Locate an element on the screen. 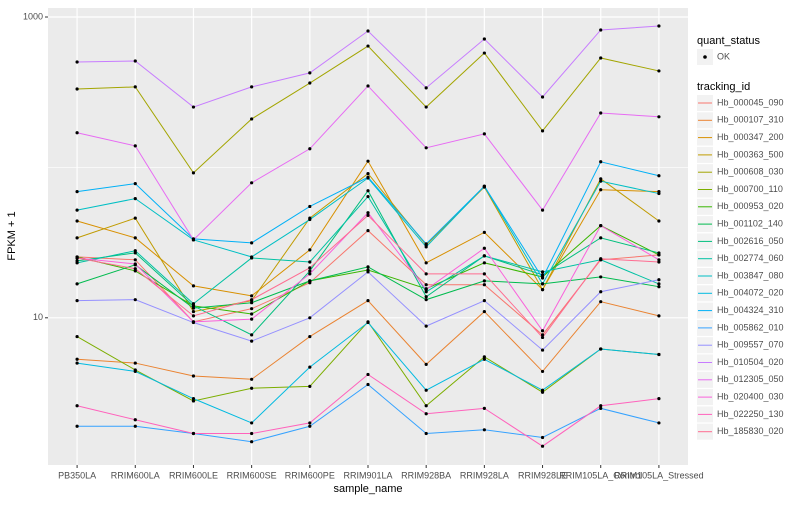 Image resolution: width=800 pixels, height=505 pixels. x-tick-label: PB350LA is located at coordinates (77, 475).